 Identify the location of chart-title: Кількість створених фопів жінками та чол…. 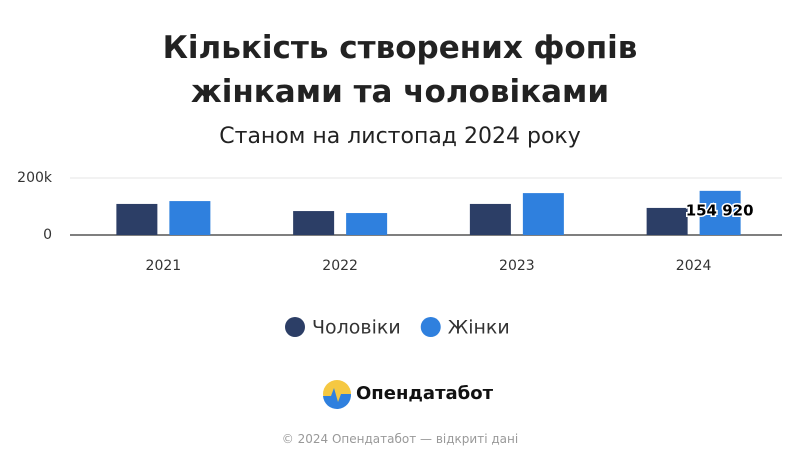
(400, 70).